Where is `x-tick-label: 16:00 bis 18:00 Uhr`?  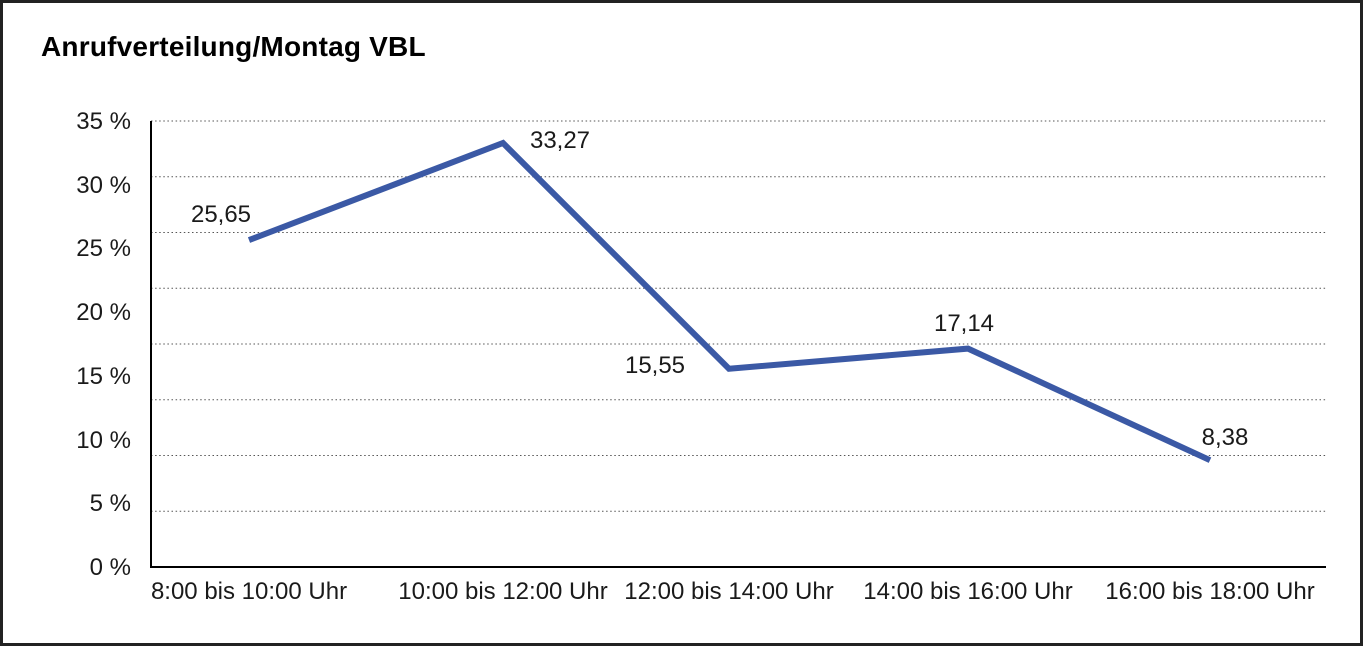
x-tick-label: 16:00 bis 18:00 Uhr is located at coordinates (1210, 591).